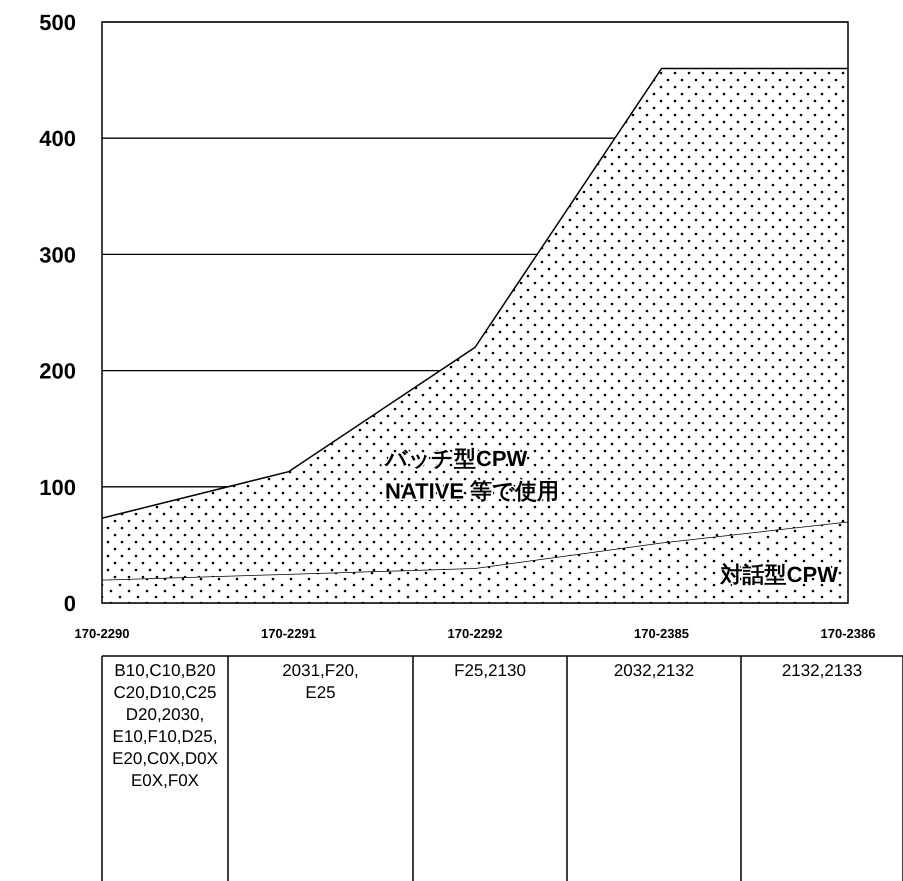 This screenshot has height=881, width=903. What do you see at coordinates (490, 670) in the screenshot?
I see `text: F25,2130` at bounding box center [490, 670].